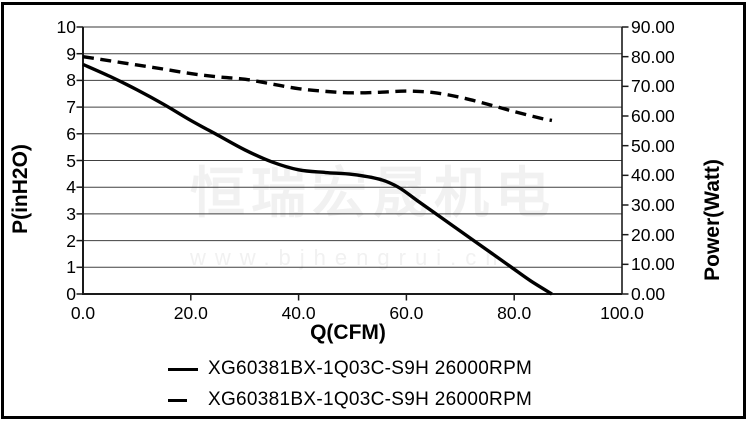  What do you see at coordinates (653, 175) in the screenshot?
I see `y-right-tick-label: 40.00` at bounding box center [653, 175].